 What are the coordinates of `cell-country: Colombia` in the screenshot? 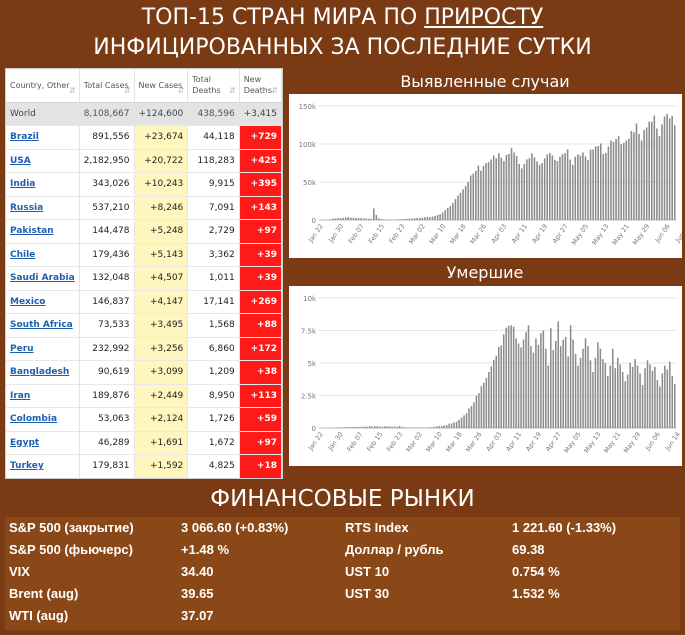 It's located at (43, 419).